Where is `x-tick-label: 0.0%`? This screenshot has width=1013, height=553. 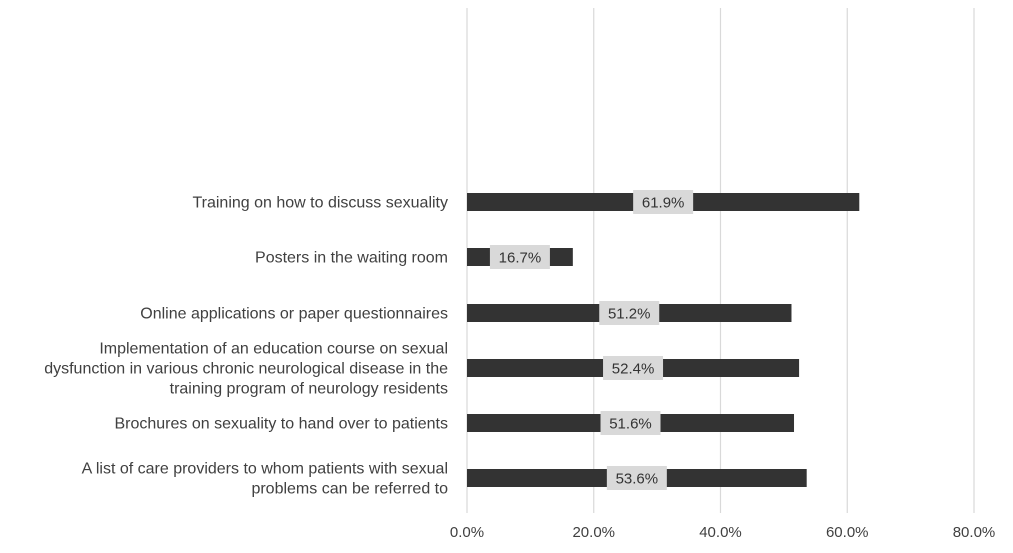 x-tick-label: 0.0% is located at coordinates (467, 532).